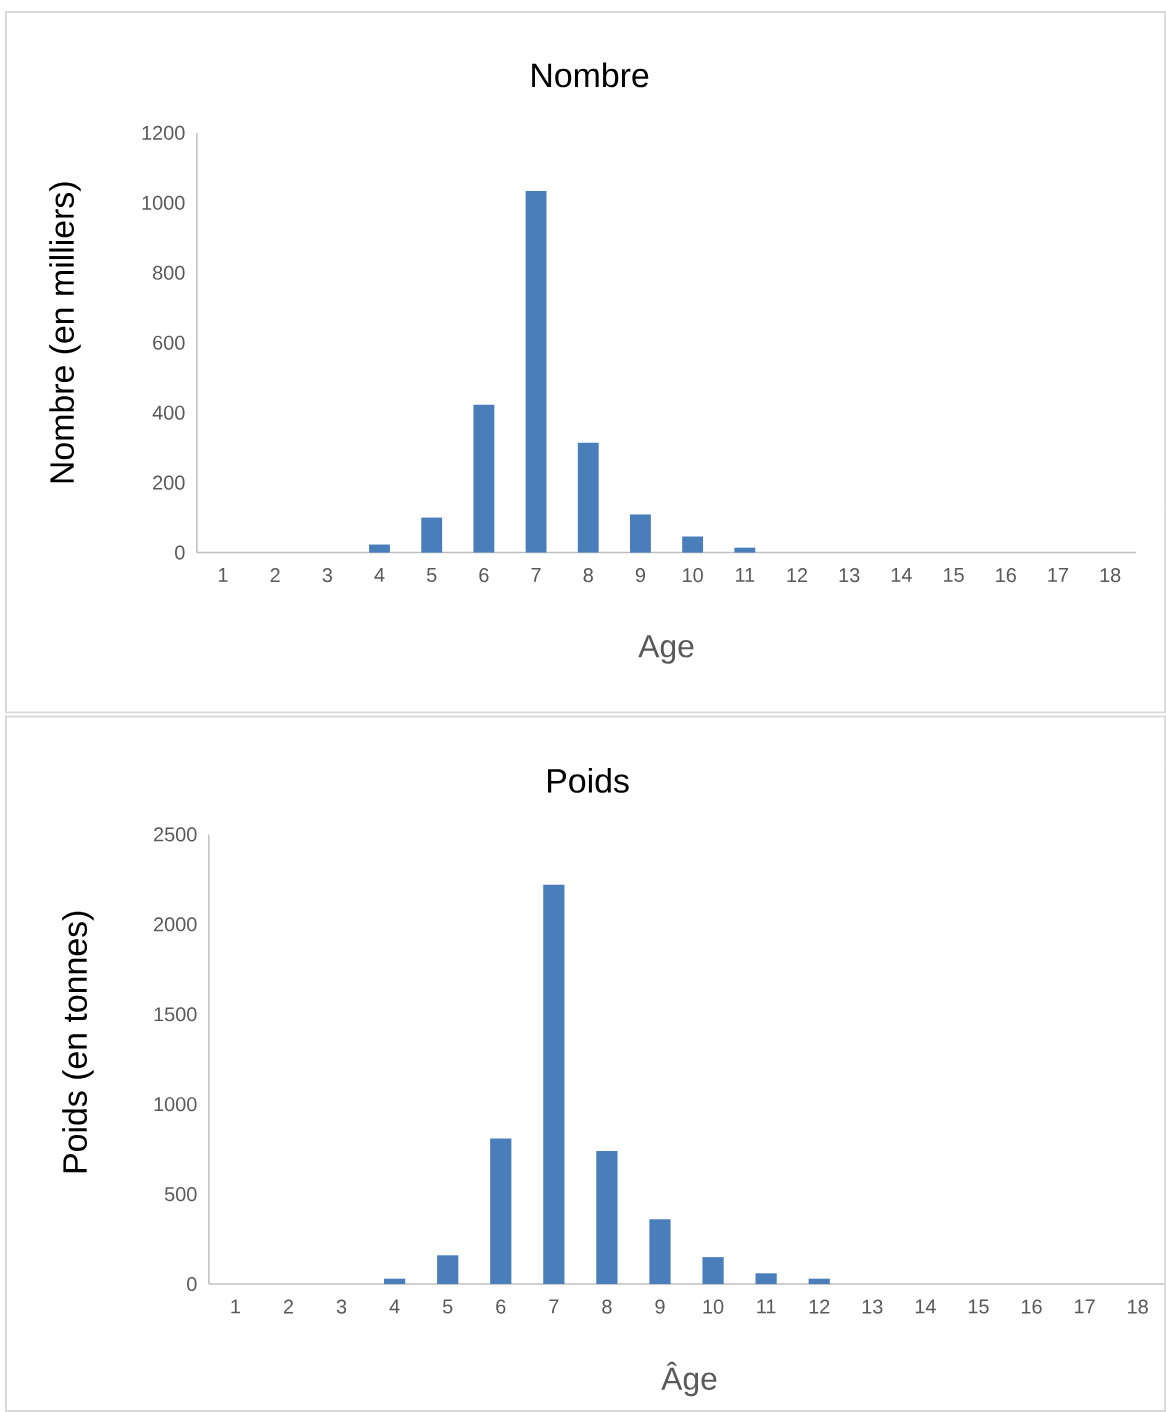  I want to click on y-tick-label: 1200, so click(163, 132).